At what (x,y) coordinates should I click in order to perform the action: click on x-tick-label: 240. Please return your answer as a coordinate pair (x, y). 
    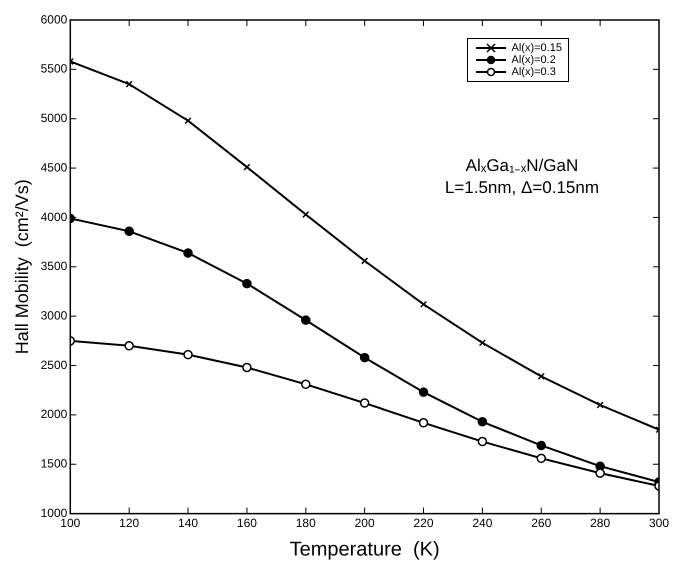
    Looking at the image, I should click on (482, 523).